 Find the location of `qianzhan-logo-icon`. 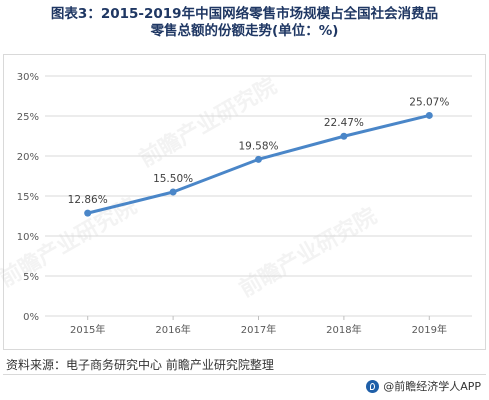

qianzhan-logo-icon is located at coordinates (373, 386).